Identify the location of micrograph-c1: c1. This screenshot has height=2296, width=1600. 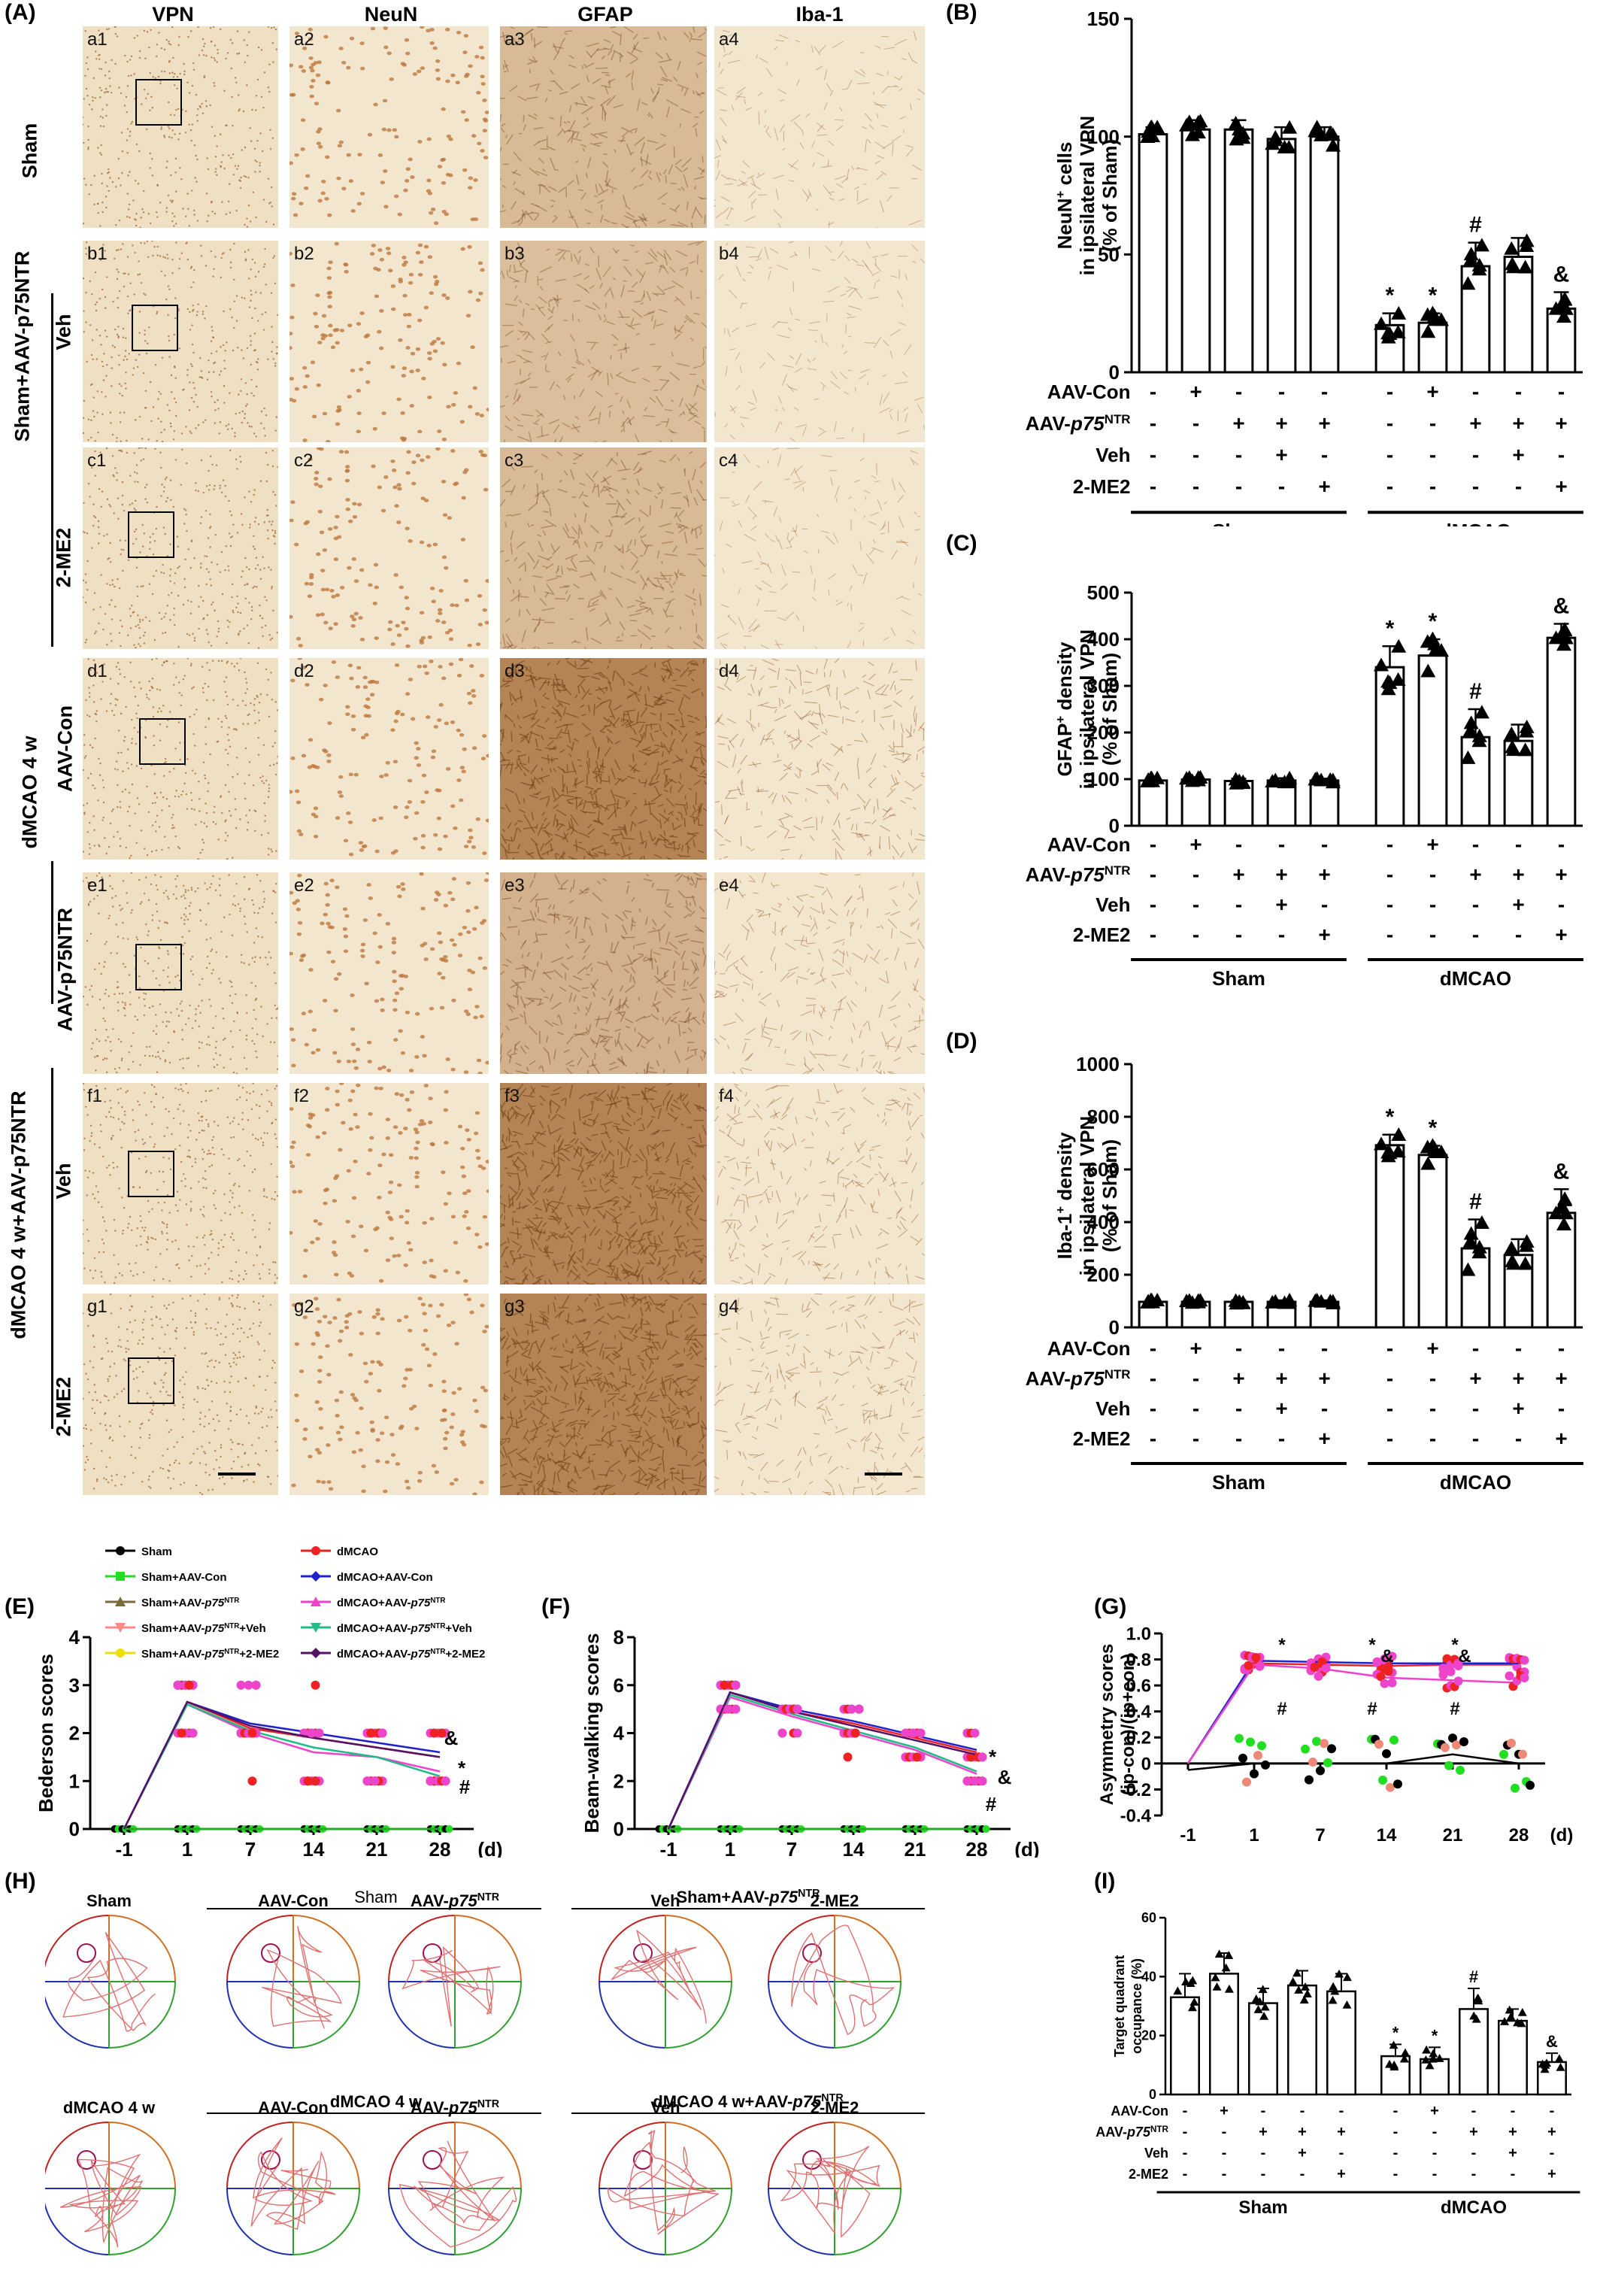
(180, 548).